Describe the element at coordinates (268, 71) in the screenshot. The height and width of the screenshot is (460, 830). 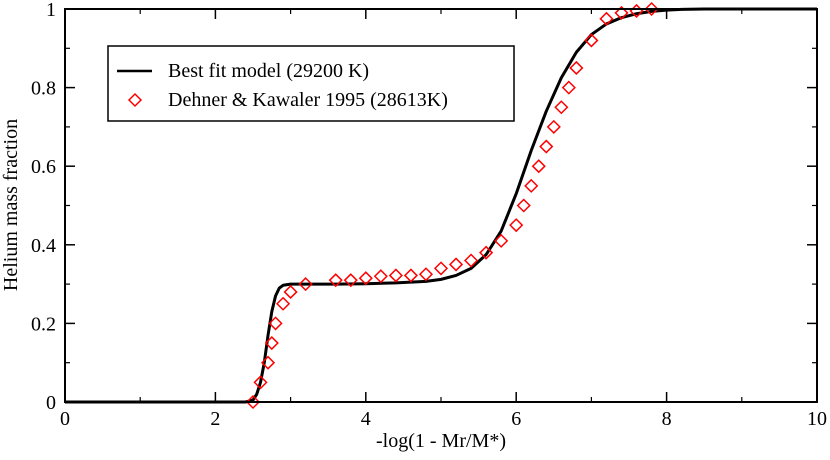
I see `legend-label-best-fit: Best fit model (29200 K)` at that location.